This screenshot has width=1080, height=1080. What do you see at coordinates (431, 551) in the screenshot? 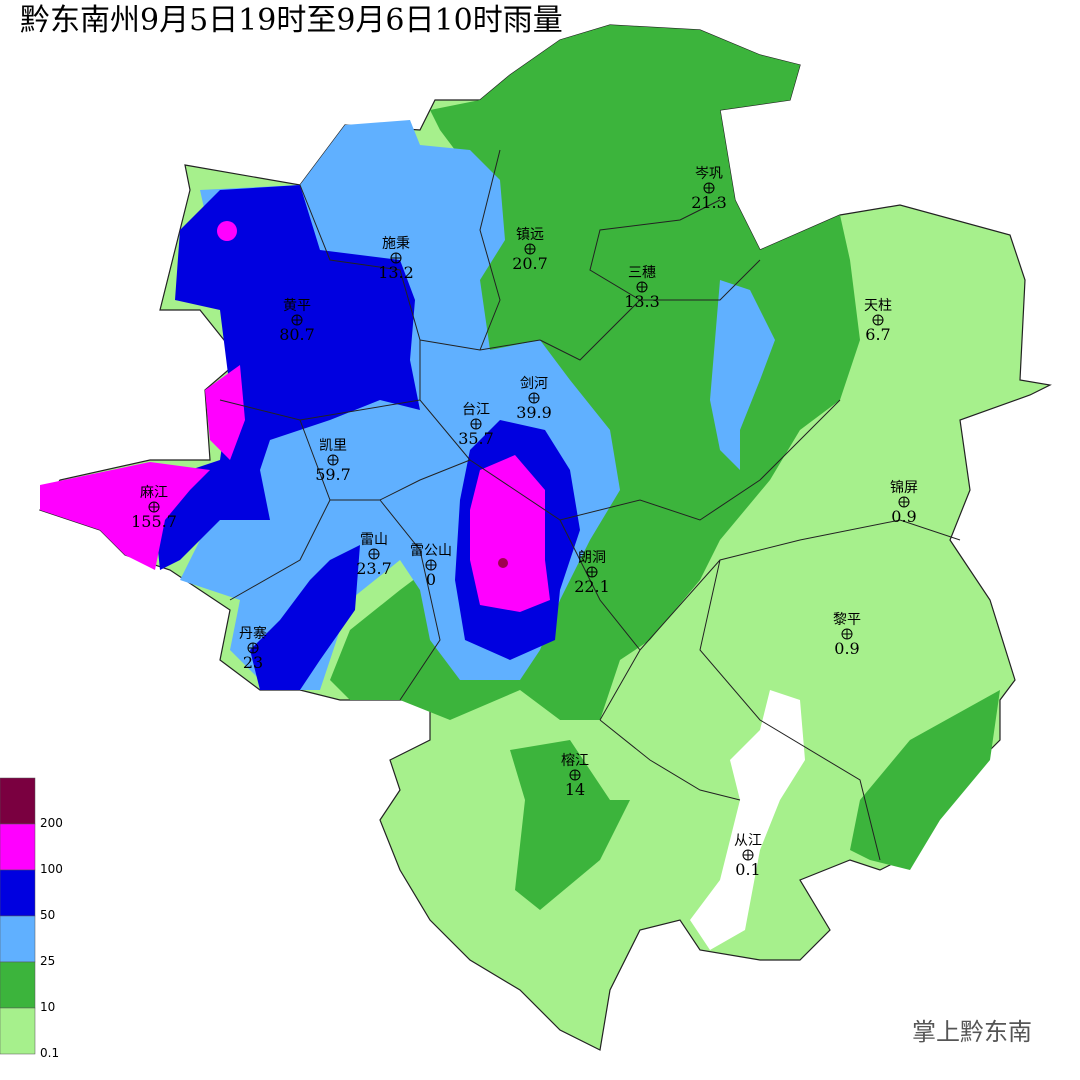
I see `station-name: 雷公山` at bounding box center [431, 551].